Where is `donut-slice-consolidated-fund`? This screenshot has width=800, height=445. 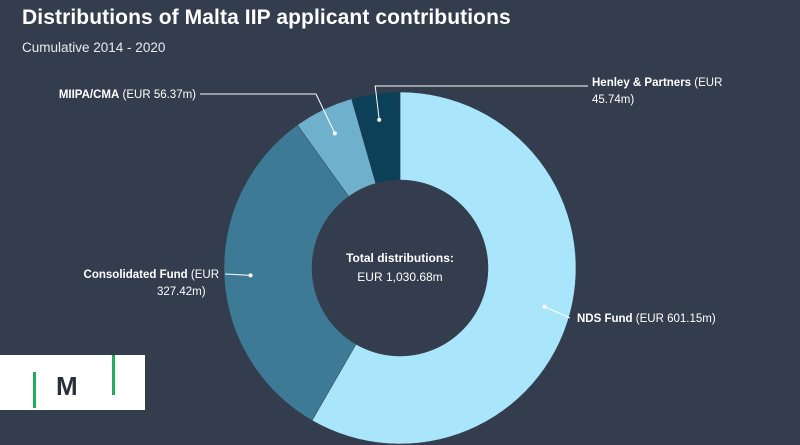 donut-slice-consolidated-fund is located at coordinates (290, 272).